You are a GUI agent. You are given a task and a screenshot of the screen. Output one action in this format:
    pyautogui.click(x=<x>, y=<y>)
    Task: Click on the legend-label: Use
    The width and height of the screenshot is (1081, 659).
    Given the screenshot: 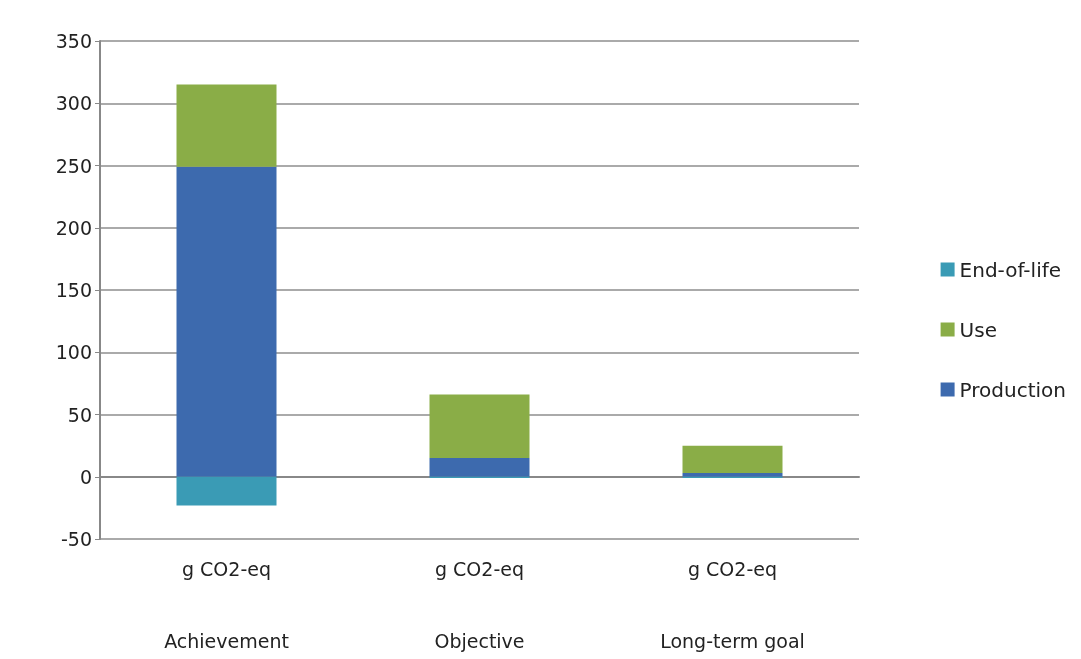 What is the action you would take?
    pyautogui.click(x=978, y=329)
    